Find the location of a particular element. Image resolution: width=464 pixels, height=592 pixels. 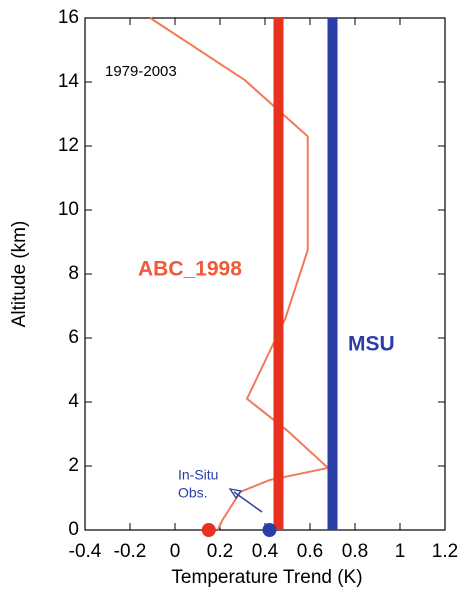

annotation: ABC_1998 is located at coordinates (190, 269).